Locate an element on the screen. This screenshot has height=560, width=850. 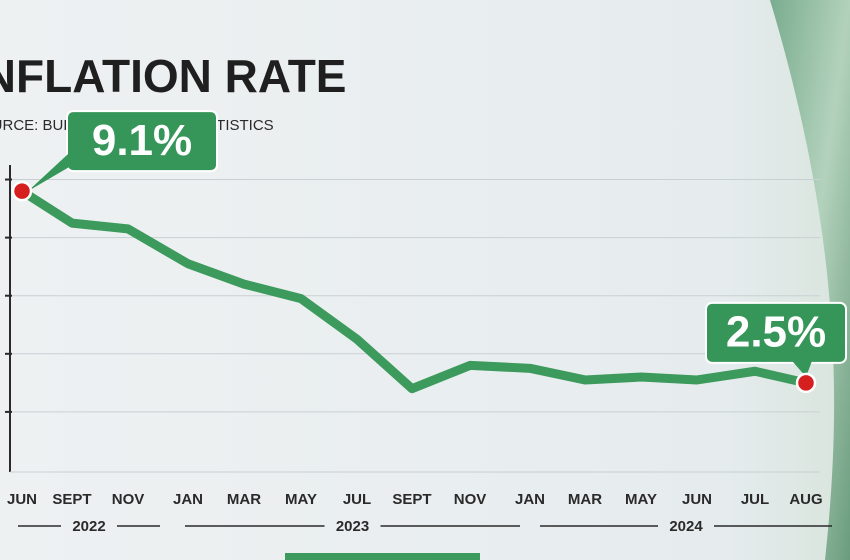
callout: 2.5% is located at coordinates (776, 339).